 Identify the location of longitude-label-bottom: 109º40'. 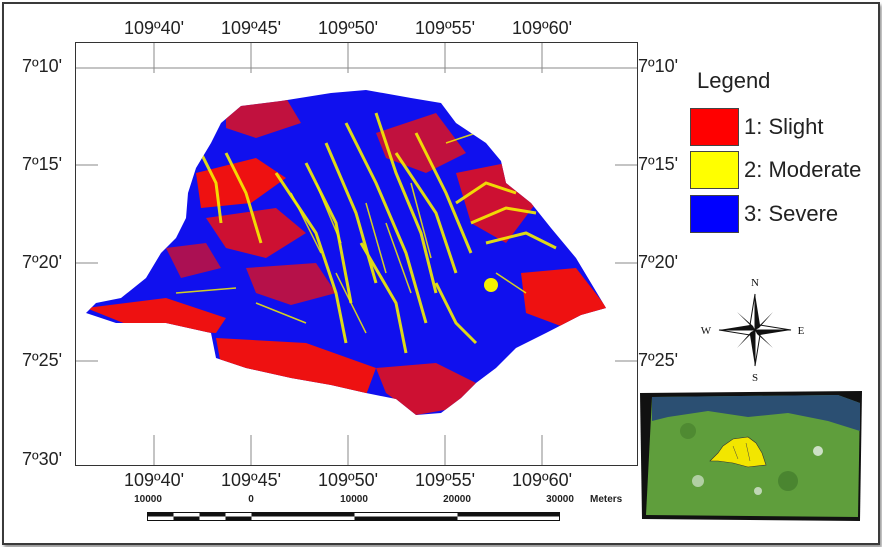
(154, 480).